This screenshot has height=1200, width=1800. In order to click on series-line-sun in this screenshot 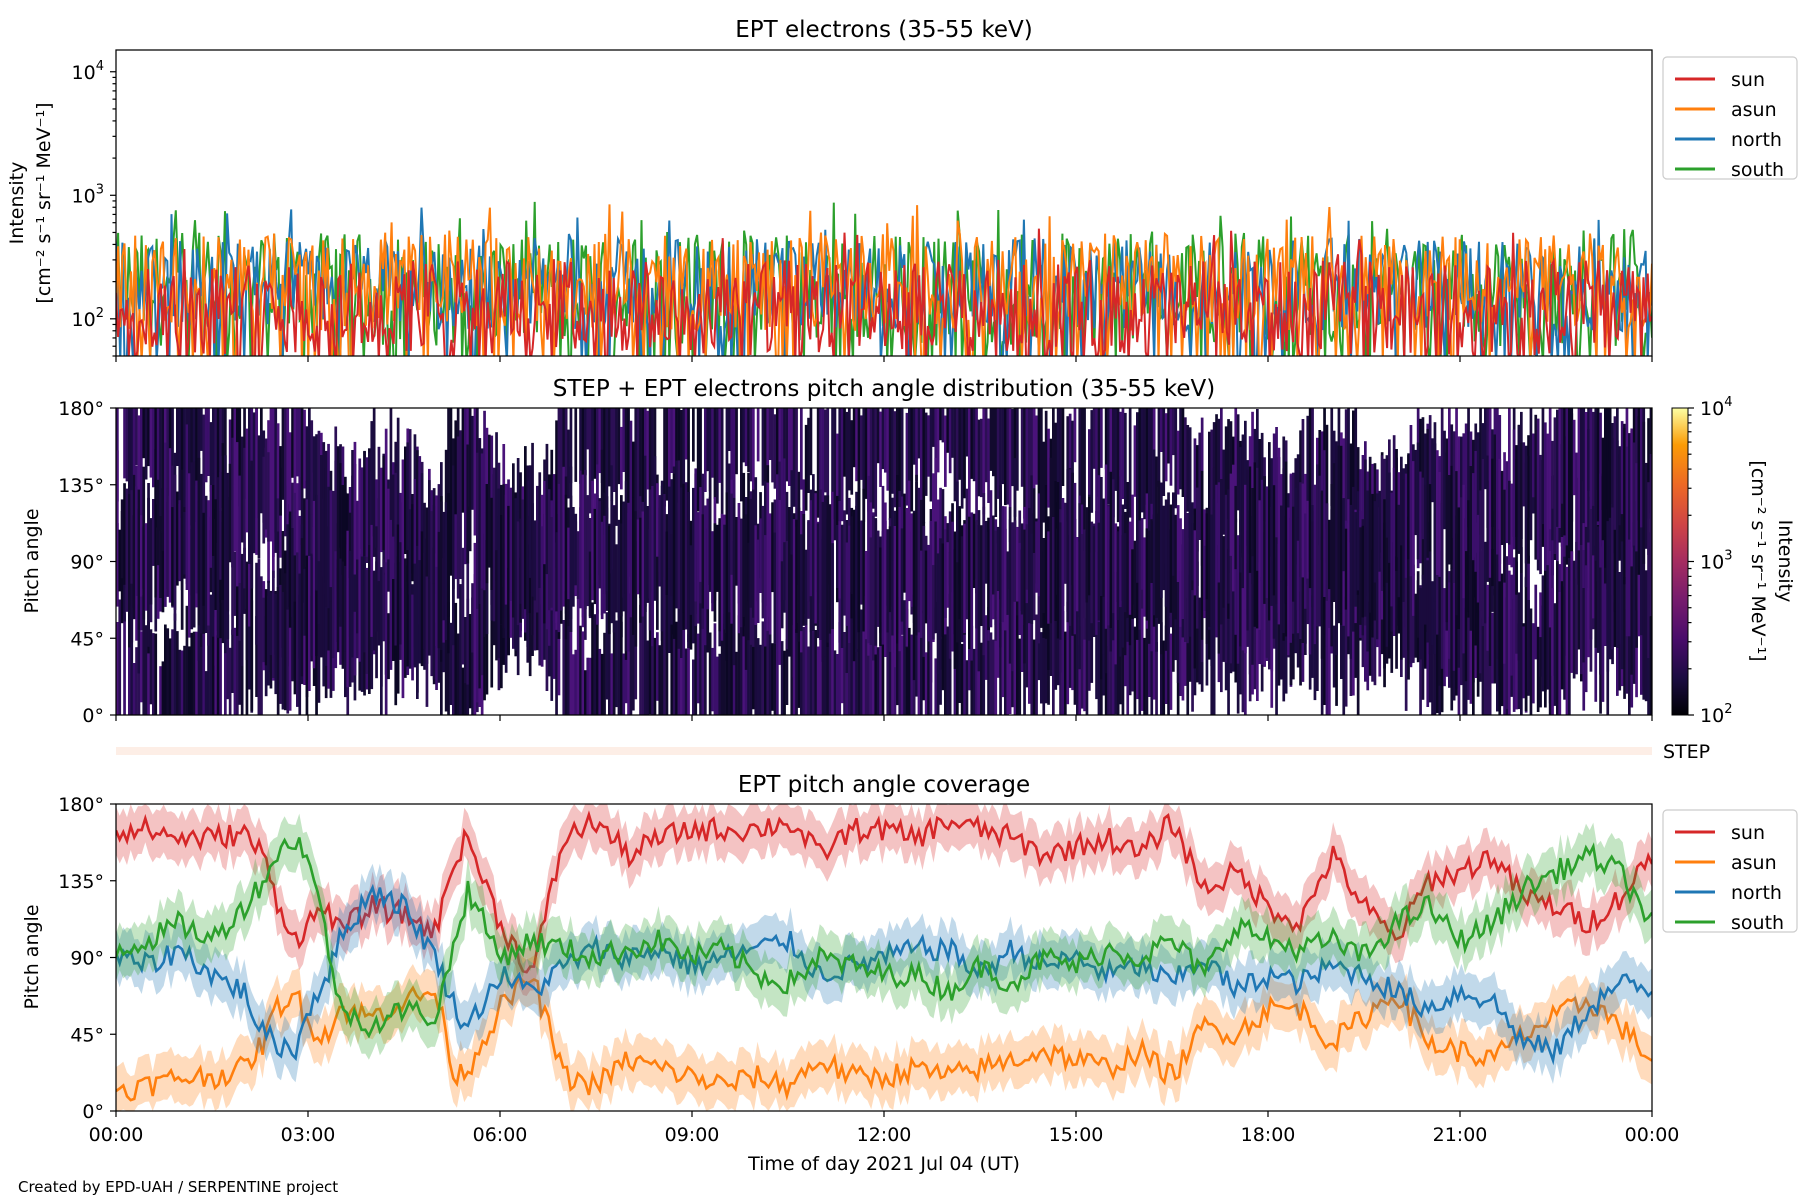, I will do `click(884, 292)`.